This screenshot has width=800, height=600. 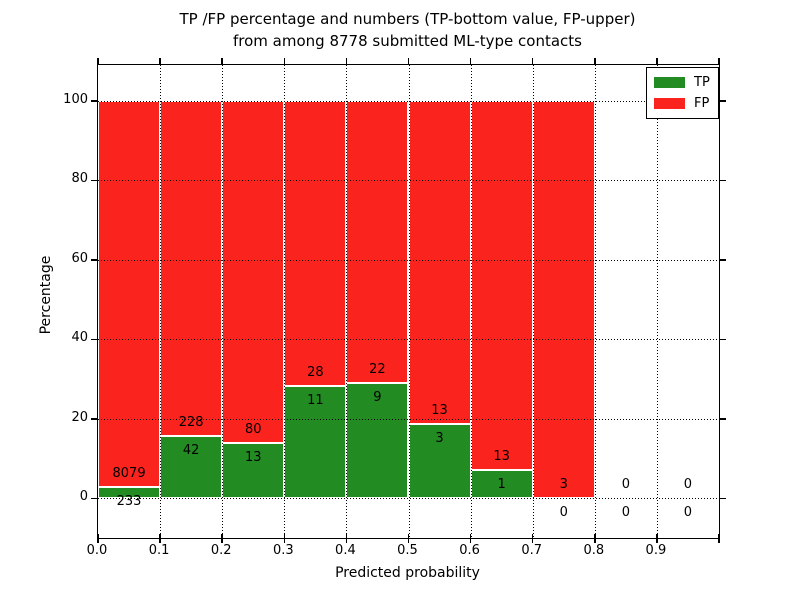 What do you see at coordinates (532, 550) in the screenshot?
I see `x-tick-label: 0.7` at bounding box center [532, 550].